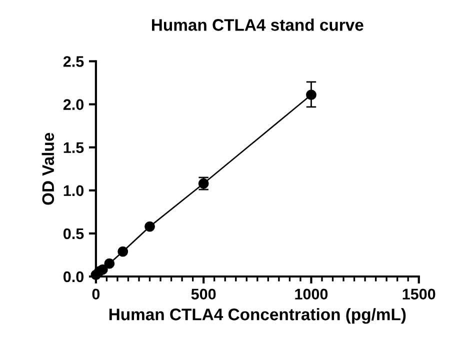  I want to click on y-tick-label: 1.5, so click(74, 148).